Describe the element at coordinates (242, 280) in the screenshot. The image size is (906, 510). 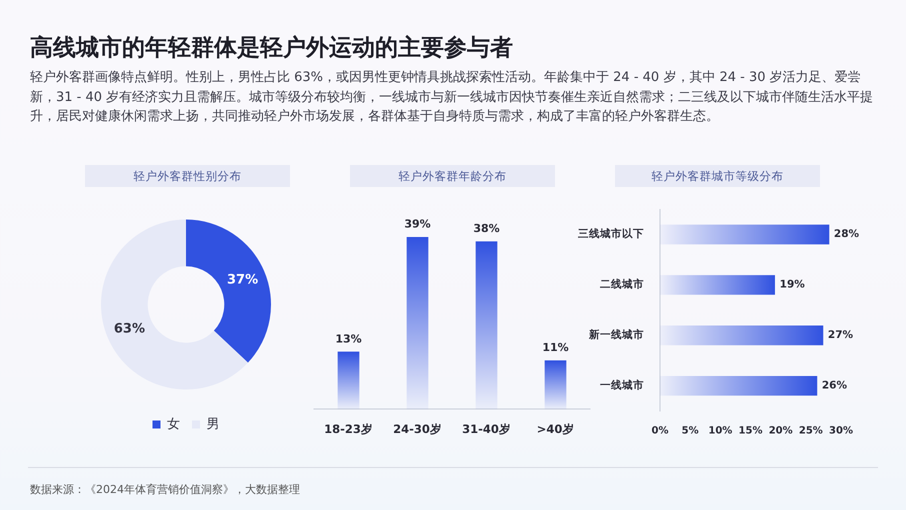
I see `data-label: 37%` at that location.